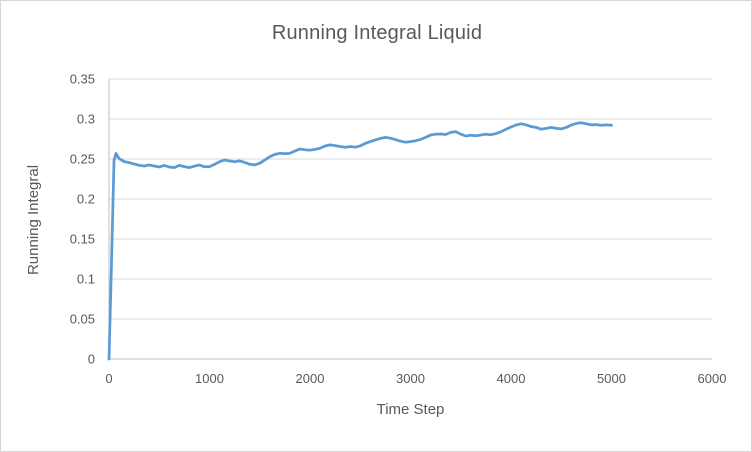 This screenshot has height=452, width=752. What do you see at coordinates (86, 279) in the screenshot?
I see `y-tick-label: 0.1` at bounding box center [86, 279].